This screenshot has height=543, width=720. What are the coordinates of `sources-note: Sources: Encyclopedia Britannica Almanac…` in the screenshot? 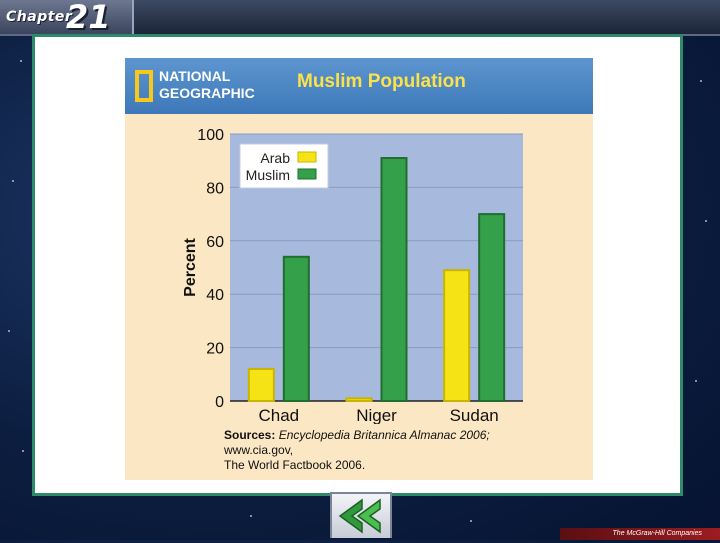 It's located at (374, 450).